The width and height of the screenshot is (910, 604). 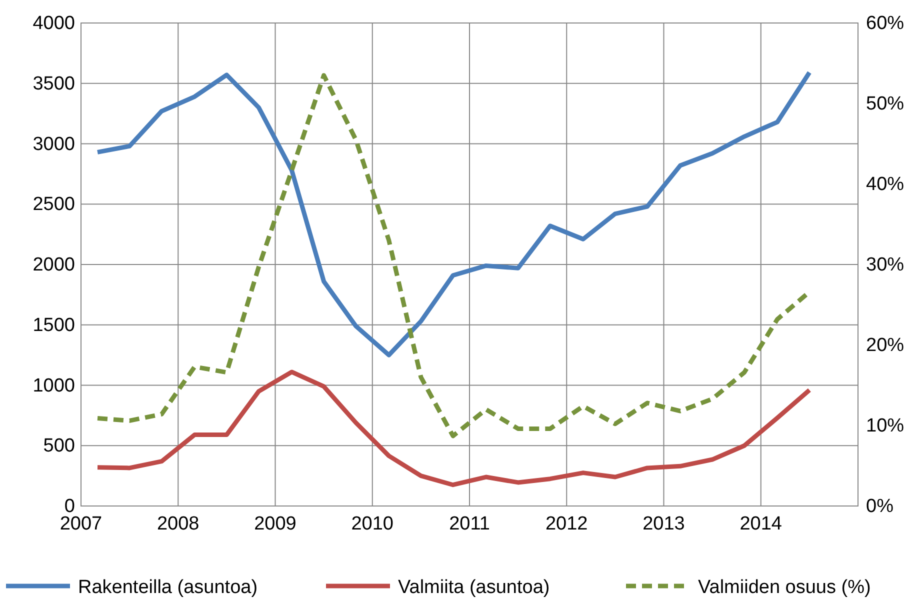 What do you see at coordinates (53, 385) in the screenshot?
I see `y-tick-label: 1000` at bounding box center [53, 385].